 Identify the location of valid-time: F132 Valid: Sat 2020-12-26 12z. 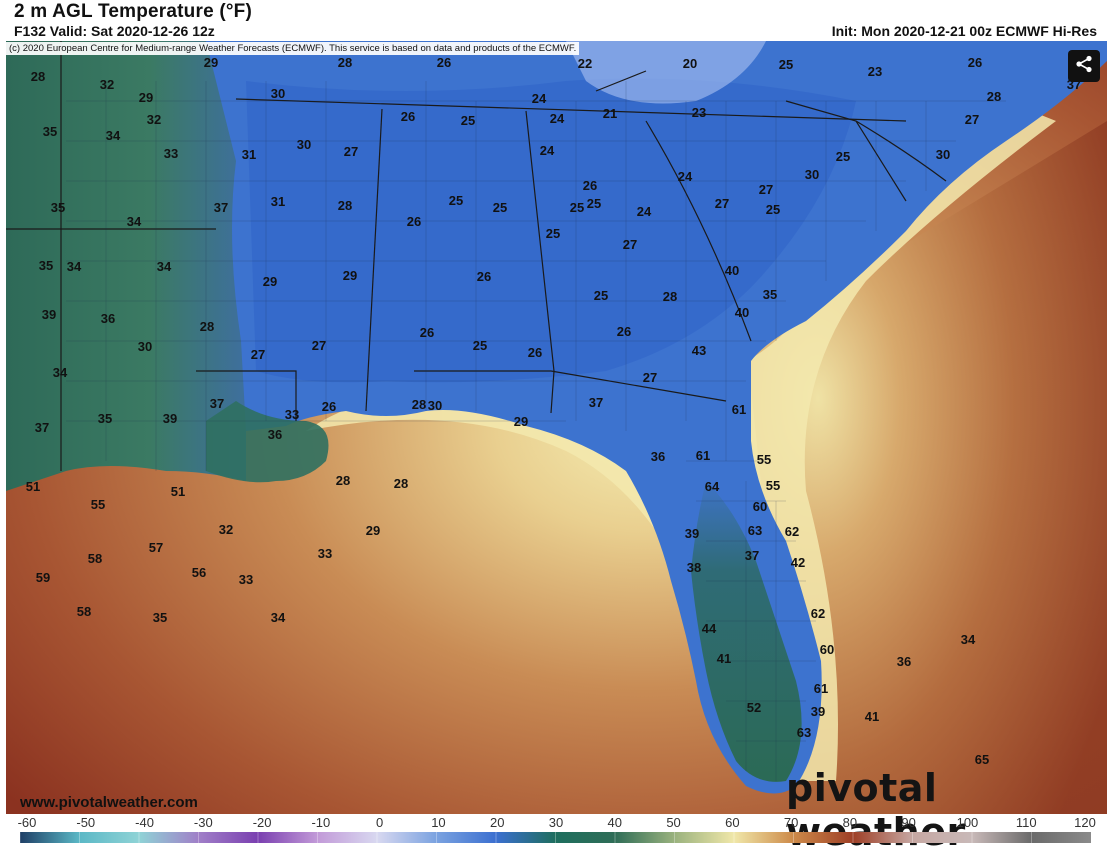
(114, 31).